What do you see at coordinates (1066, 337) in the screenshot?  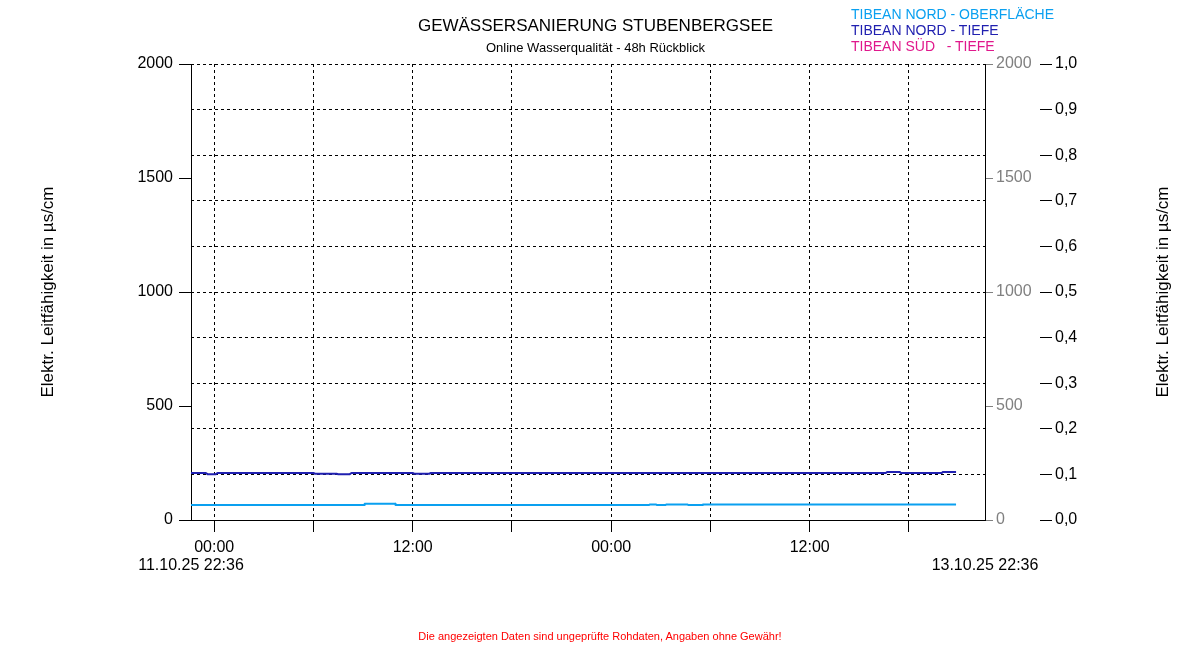 I see `y2-tick-label: 0,4` at bounding box center [1066, 337].